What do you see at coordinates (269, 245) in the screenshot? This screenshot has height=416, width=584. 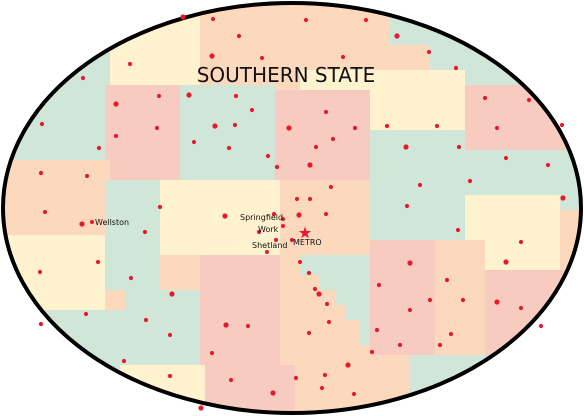 I see `shetland-label: Shetland` at bounding box center [269, 245].